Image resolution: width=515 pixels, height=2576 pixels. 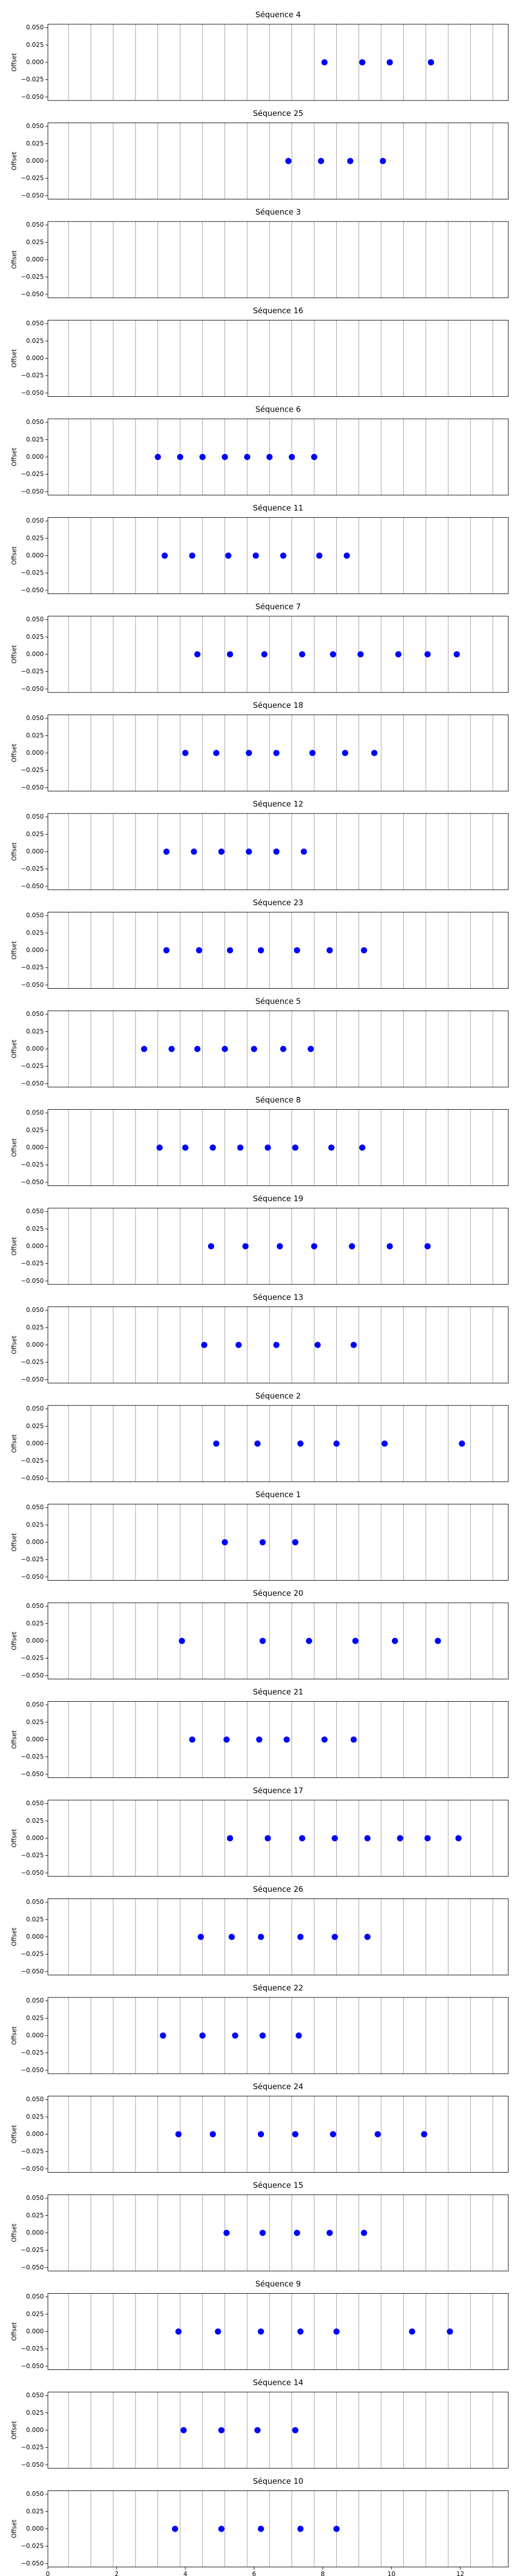 What do you see at coordinates (278, 310) in the screenshot?
I see `chart-title: Séquence 16` at bounding box center [278, 310].